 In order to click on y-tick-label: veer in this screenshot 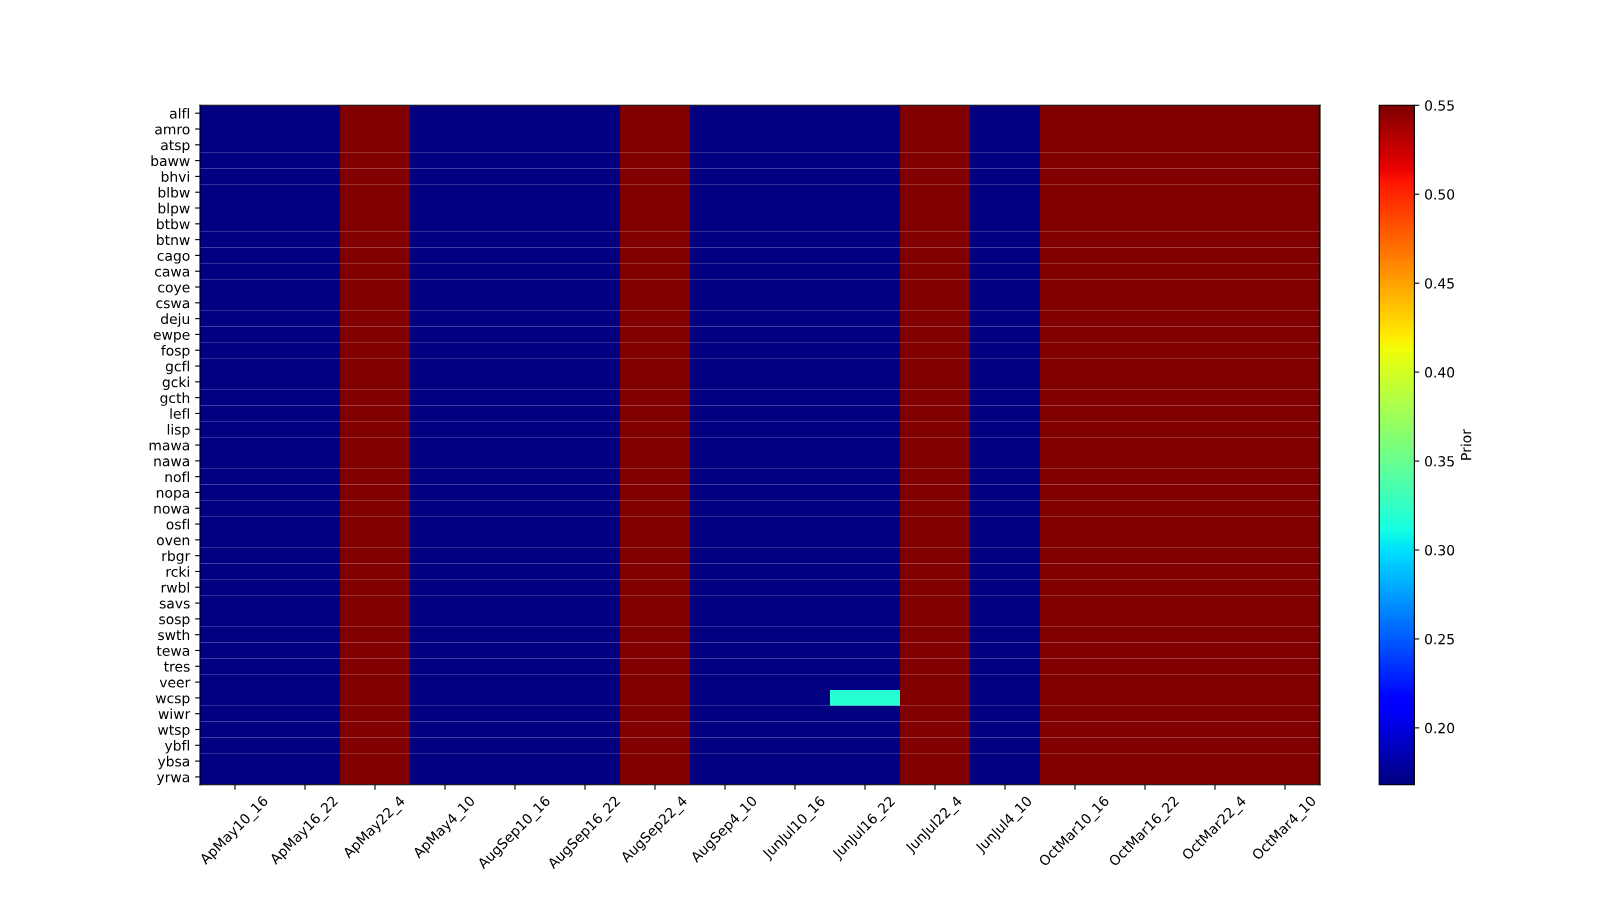, I will do `click(175, 683)`.